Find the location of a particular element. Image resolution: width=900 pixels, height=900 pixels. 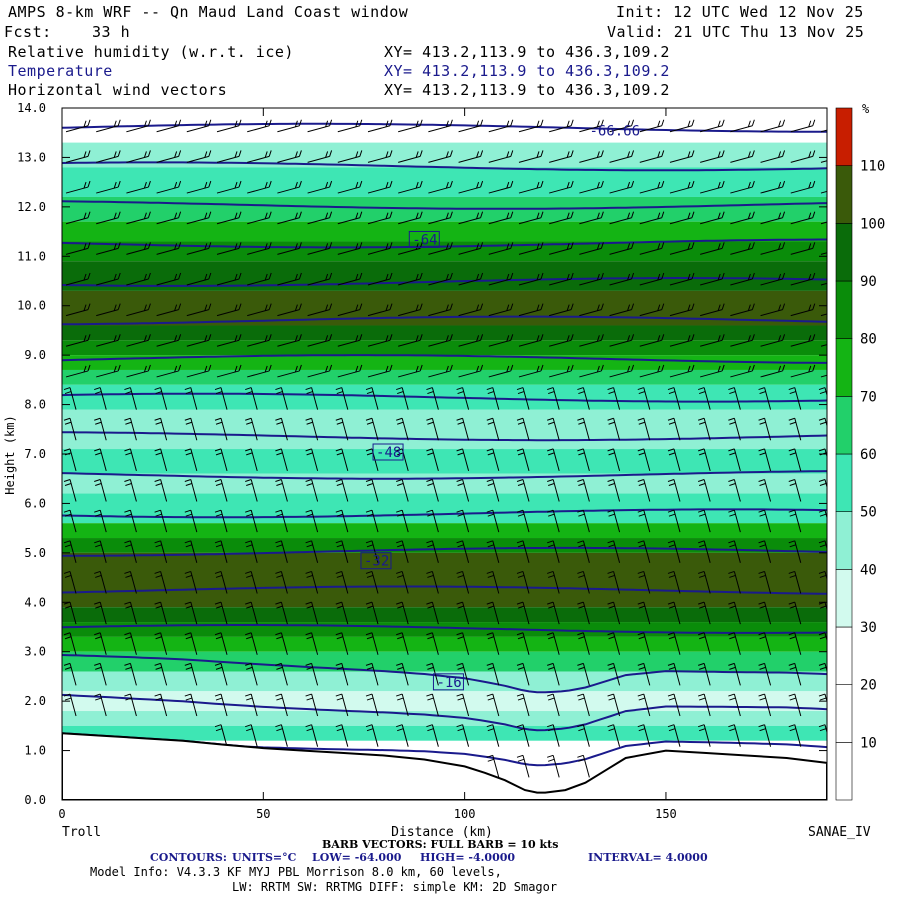

field-temp-name: Temperature is located at coordinates (60, 71).